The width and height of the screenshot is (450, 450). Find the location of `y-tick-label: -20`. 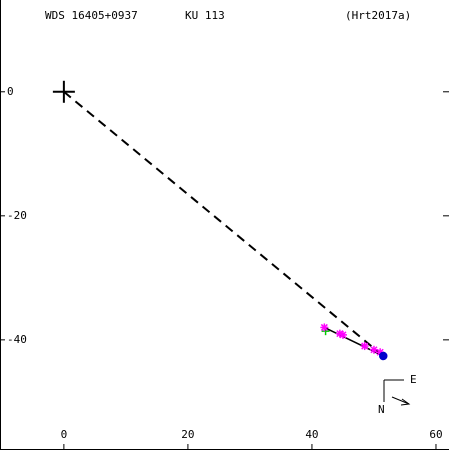

y-tick-label: -20 is located at coordinates (17, 215).